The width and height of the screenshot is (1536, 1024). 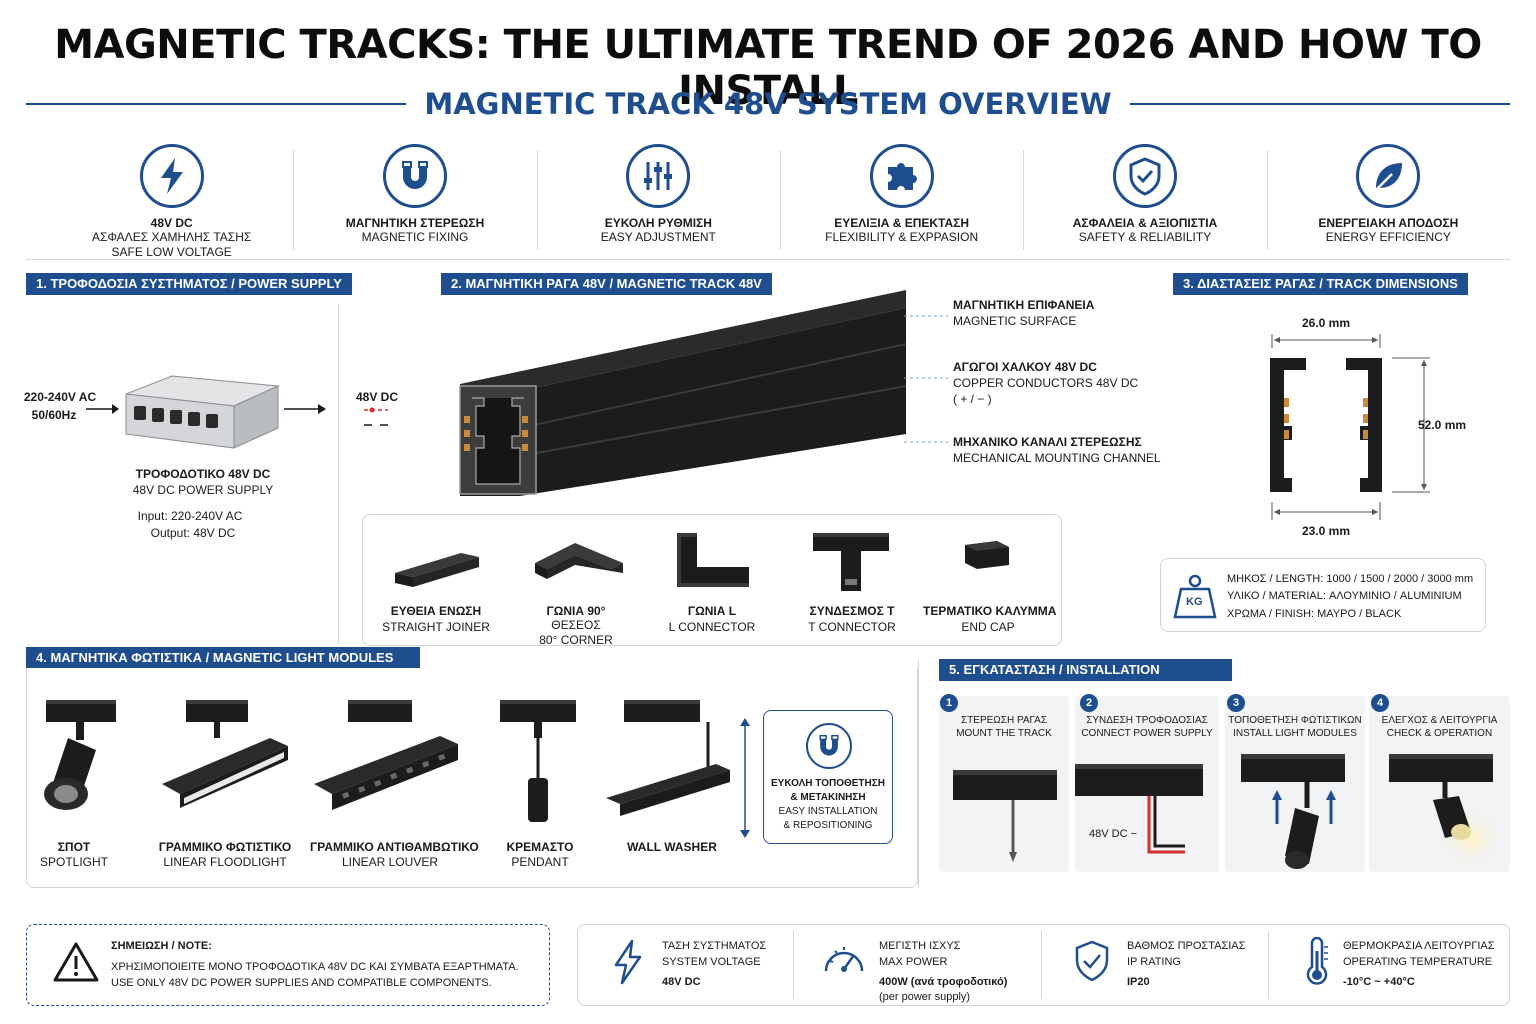 I want to click on connector-label-en: END CAP, so click(x=988, y=627).